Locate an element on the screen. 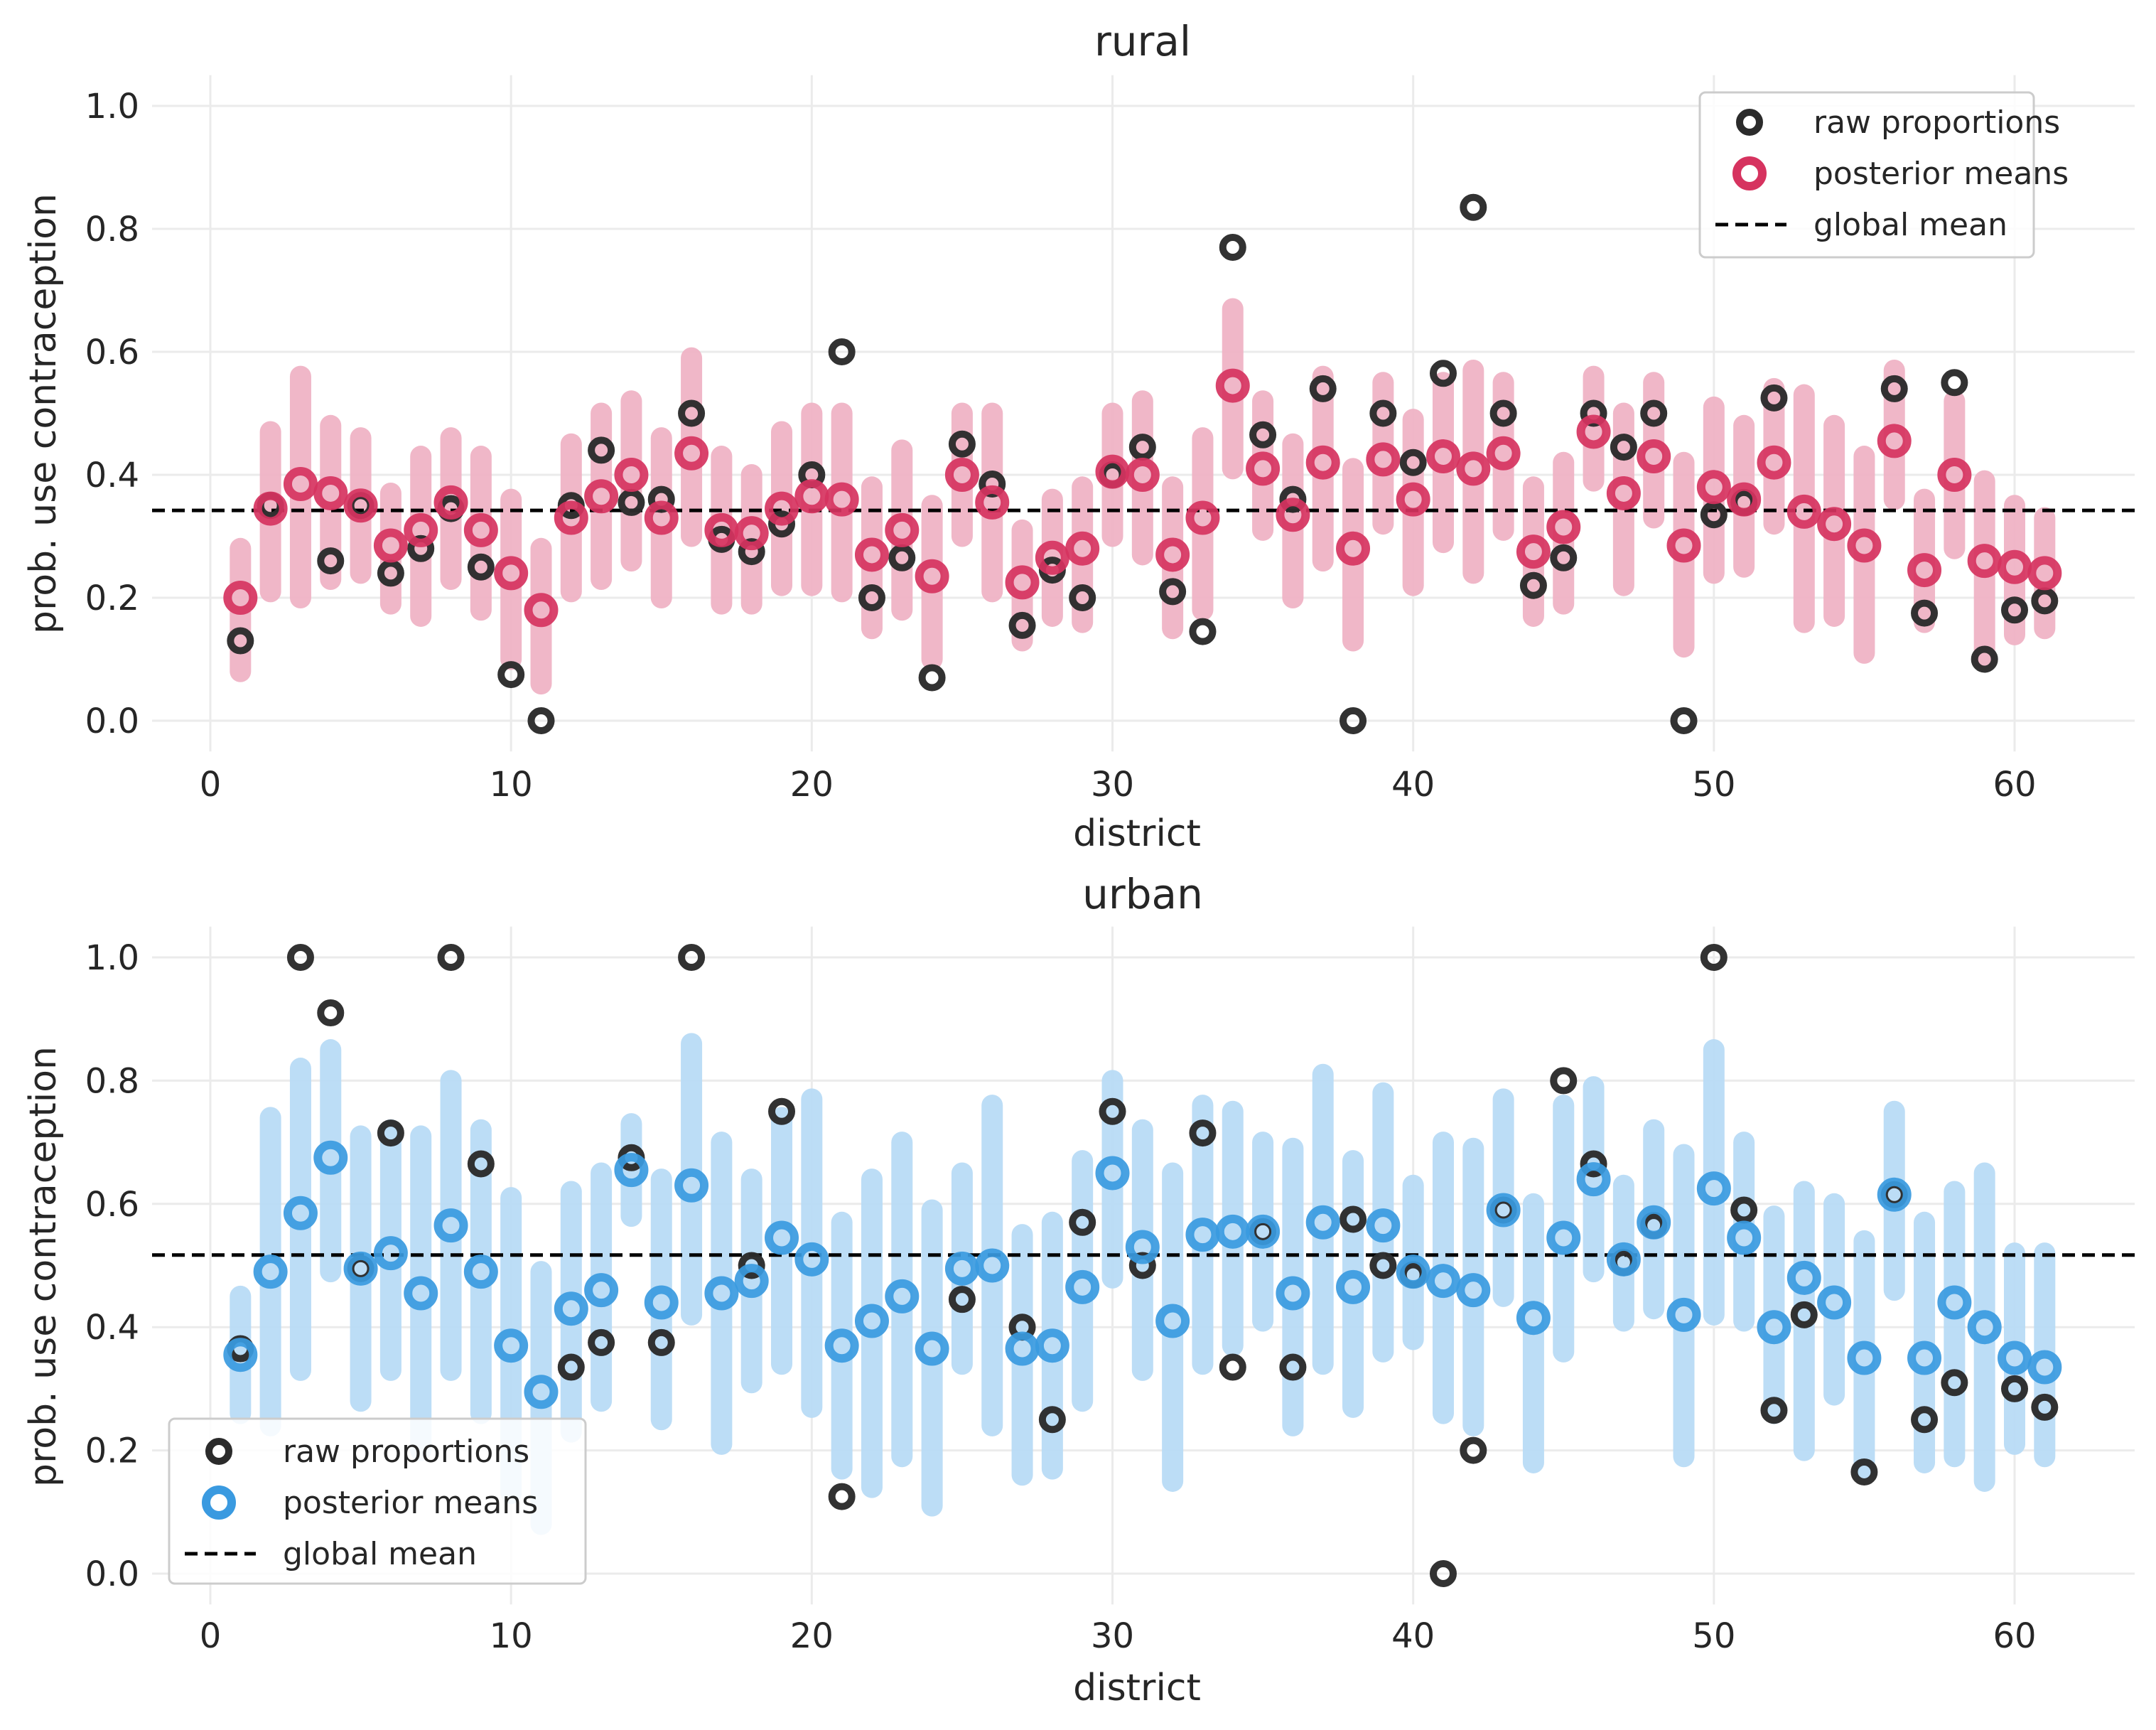 This screenshot has width=2156, height=1730. legend-raw-marker is located at coordinates (218, 1451).